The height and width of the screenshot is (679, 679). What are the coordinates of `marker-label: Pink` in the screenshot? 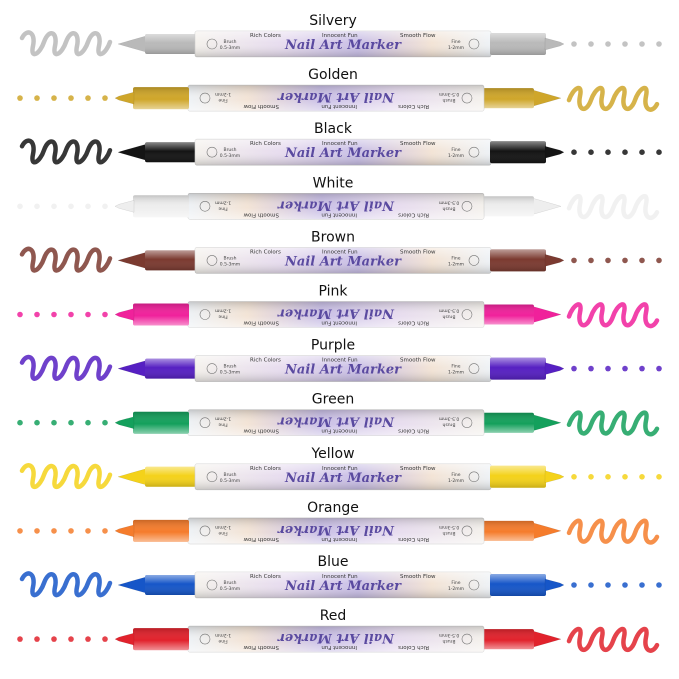 It's located at (333, 292).